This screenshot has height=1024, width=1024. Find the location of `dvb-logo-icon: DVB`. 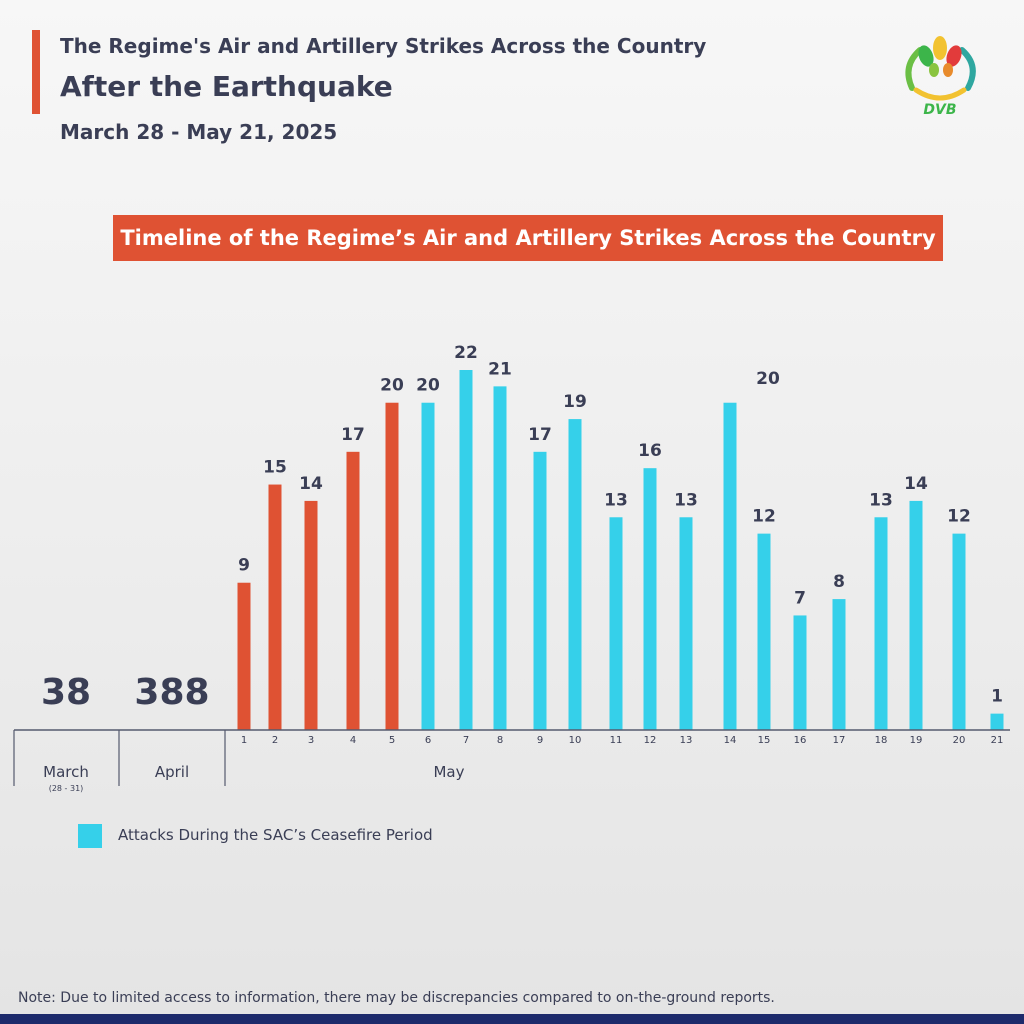

dvb-logo-icon: DVB is located at coordinates (940, 77).